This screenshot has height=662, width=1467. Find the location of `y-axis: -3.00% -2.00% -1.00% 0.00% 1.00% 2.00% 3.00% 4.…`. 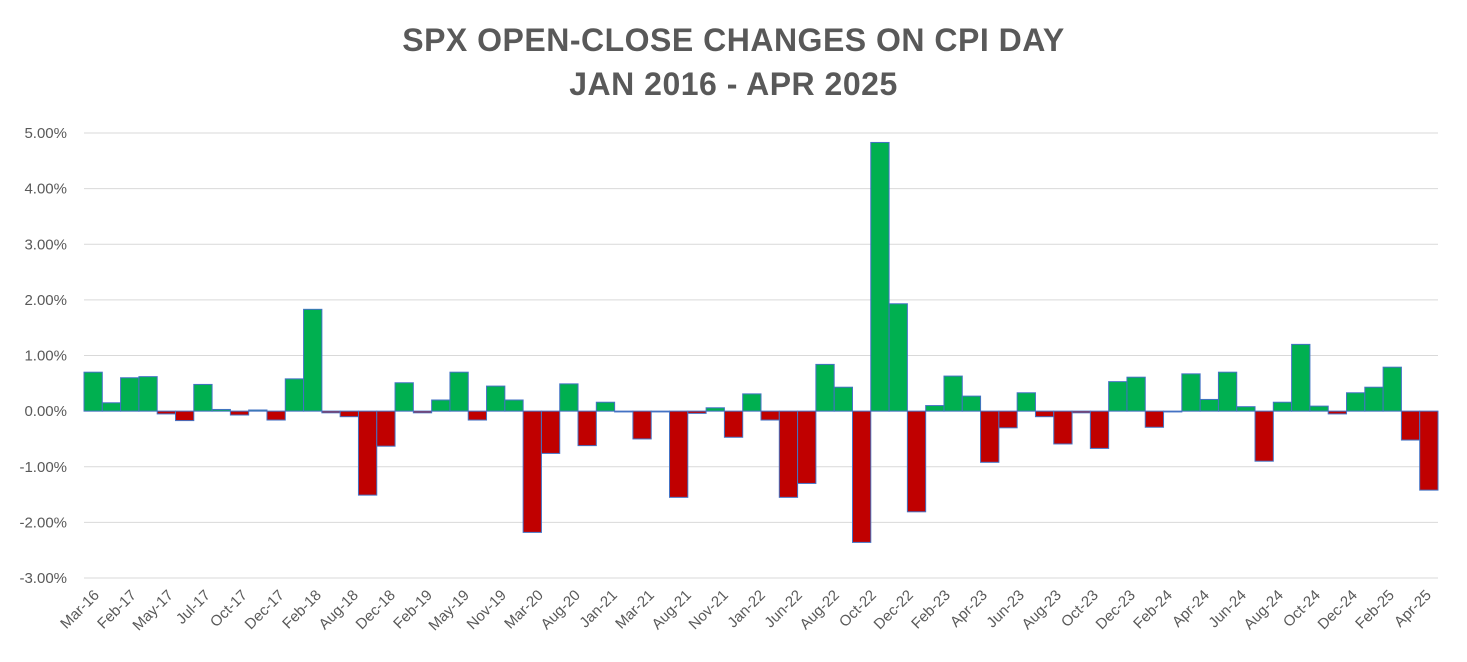

y-axis: -3.00% -2.00% -1.00% 0.00% 1.00% 2.00% 3.00% 4.… is located at coordinates (43, 356).